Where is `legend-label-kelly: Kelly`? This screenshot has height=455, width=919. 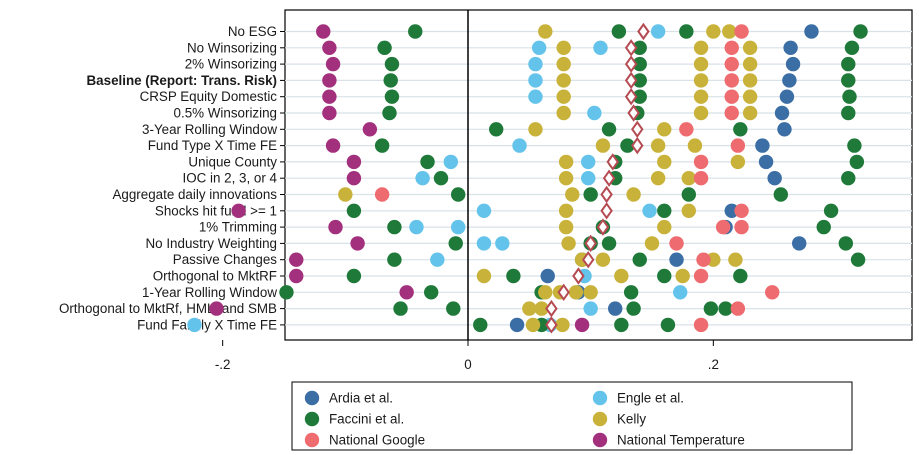 legend-label-kelly: Kelly is located at coordinates (631, 419).